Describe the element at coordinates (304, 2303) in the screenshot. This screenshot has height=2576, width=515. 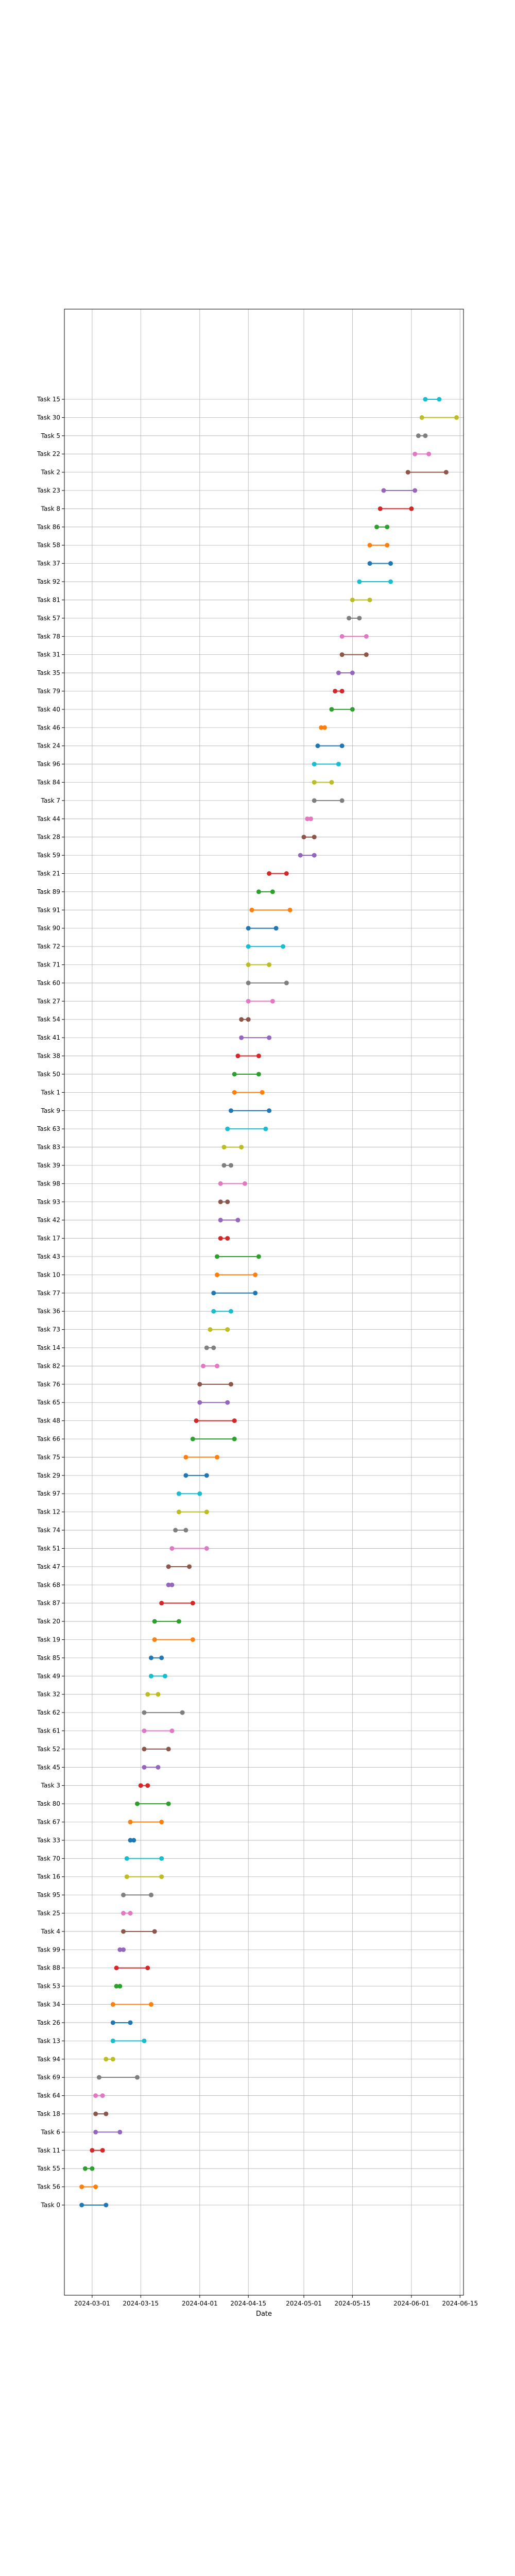
I see `x-tick-label: 2024-05-01` at that location.